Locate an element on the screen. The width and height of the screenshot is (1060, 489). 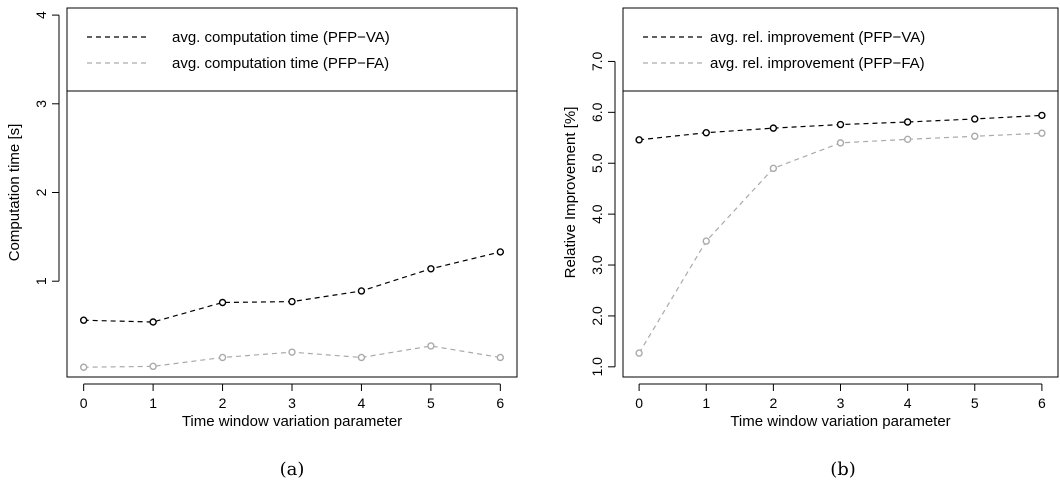
legend-label: avg. rel. improvement (PFP−VA) is located at coordinates (817, 37).